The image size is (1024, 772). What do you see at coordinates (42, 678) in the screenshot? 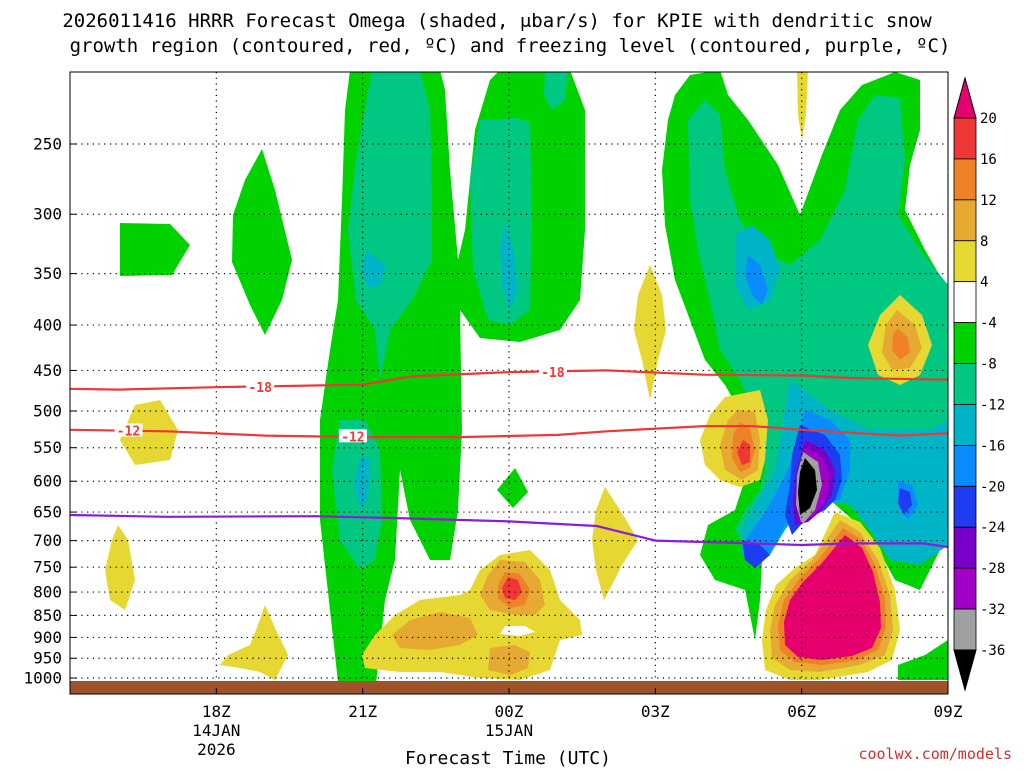
I see `y-tick-label: 1000` at bounding box center [42, 678].